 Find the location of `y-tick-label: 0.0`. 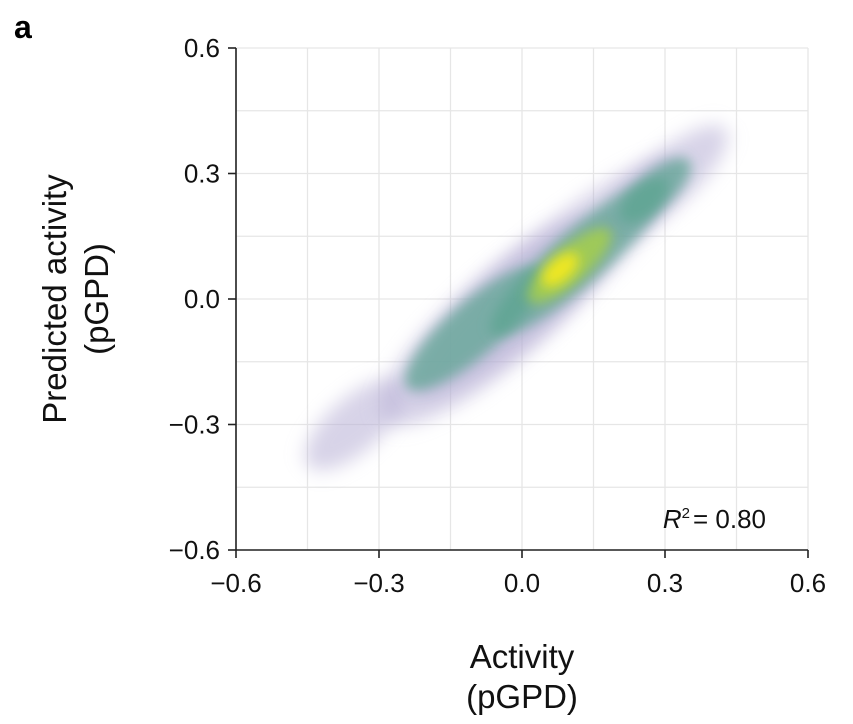

y-tick-label: 0.0 is located at coordinates (202, 299).